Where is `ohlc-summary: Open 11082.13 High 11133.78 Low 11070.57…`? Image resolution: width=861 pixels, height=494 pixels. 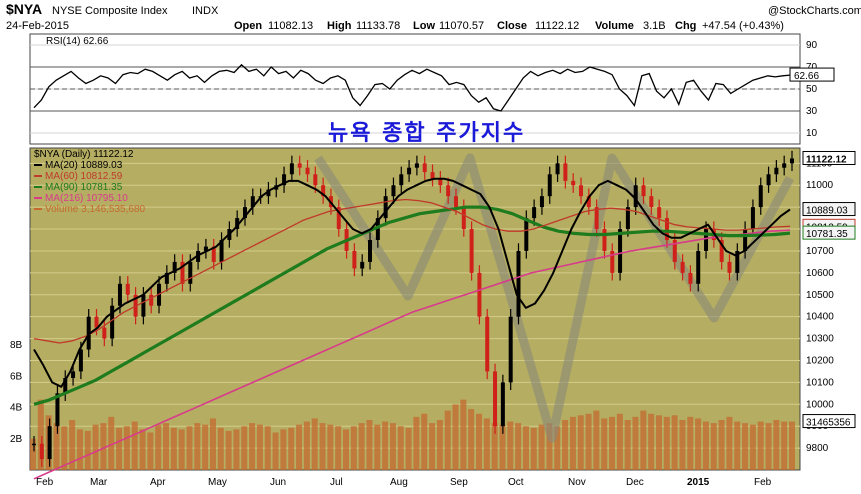
ohlc-summary: Open 11082.13 High 11133.78 Low 11070.57… is located at coordinates (509, 26).